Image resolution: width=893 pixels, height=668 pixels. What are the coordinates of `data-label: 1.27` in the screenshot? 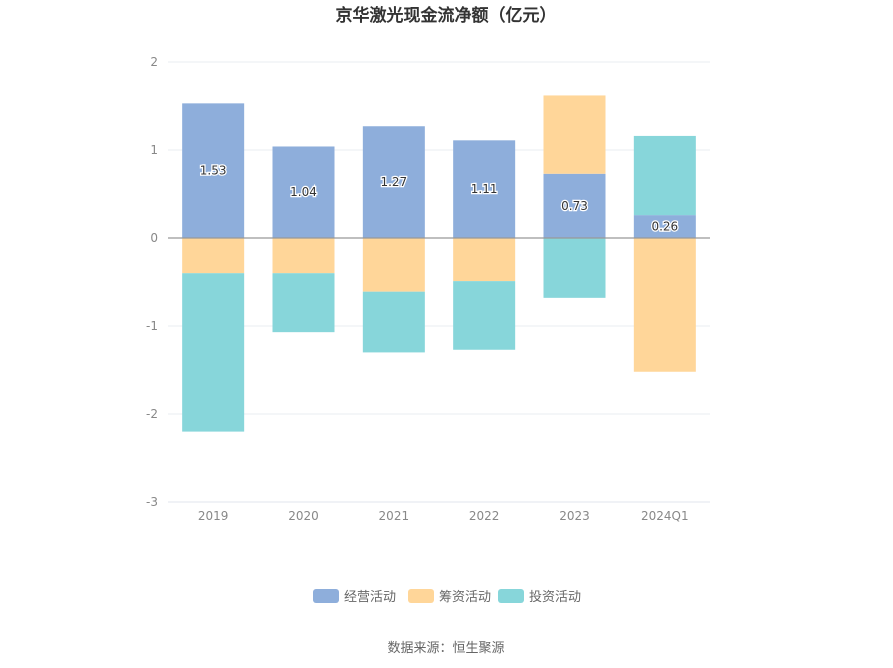 It's located at (393, 182).